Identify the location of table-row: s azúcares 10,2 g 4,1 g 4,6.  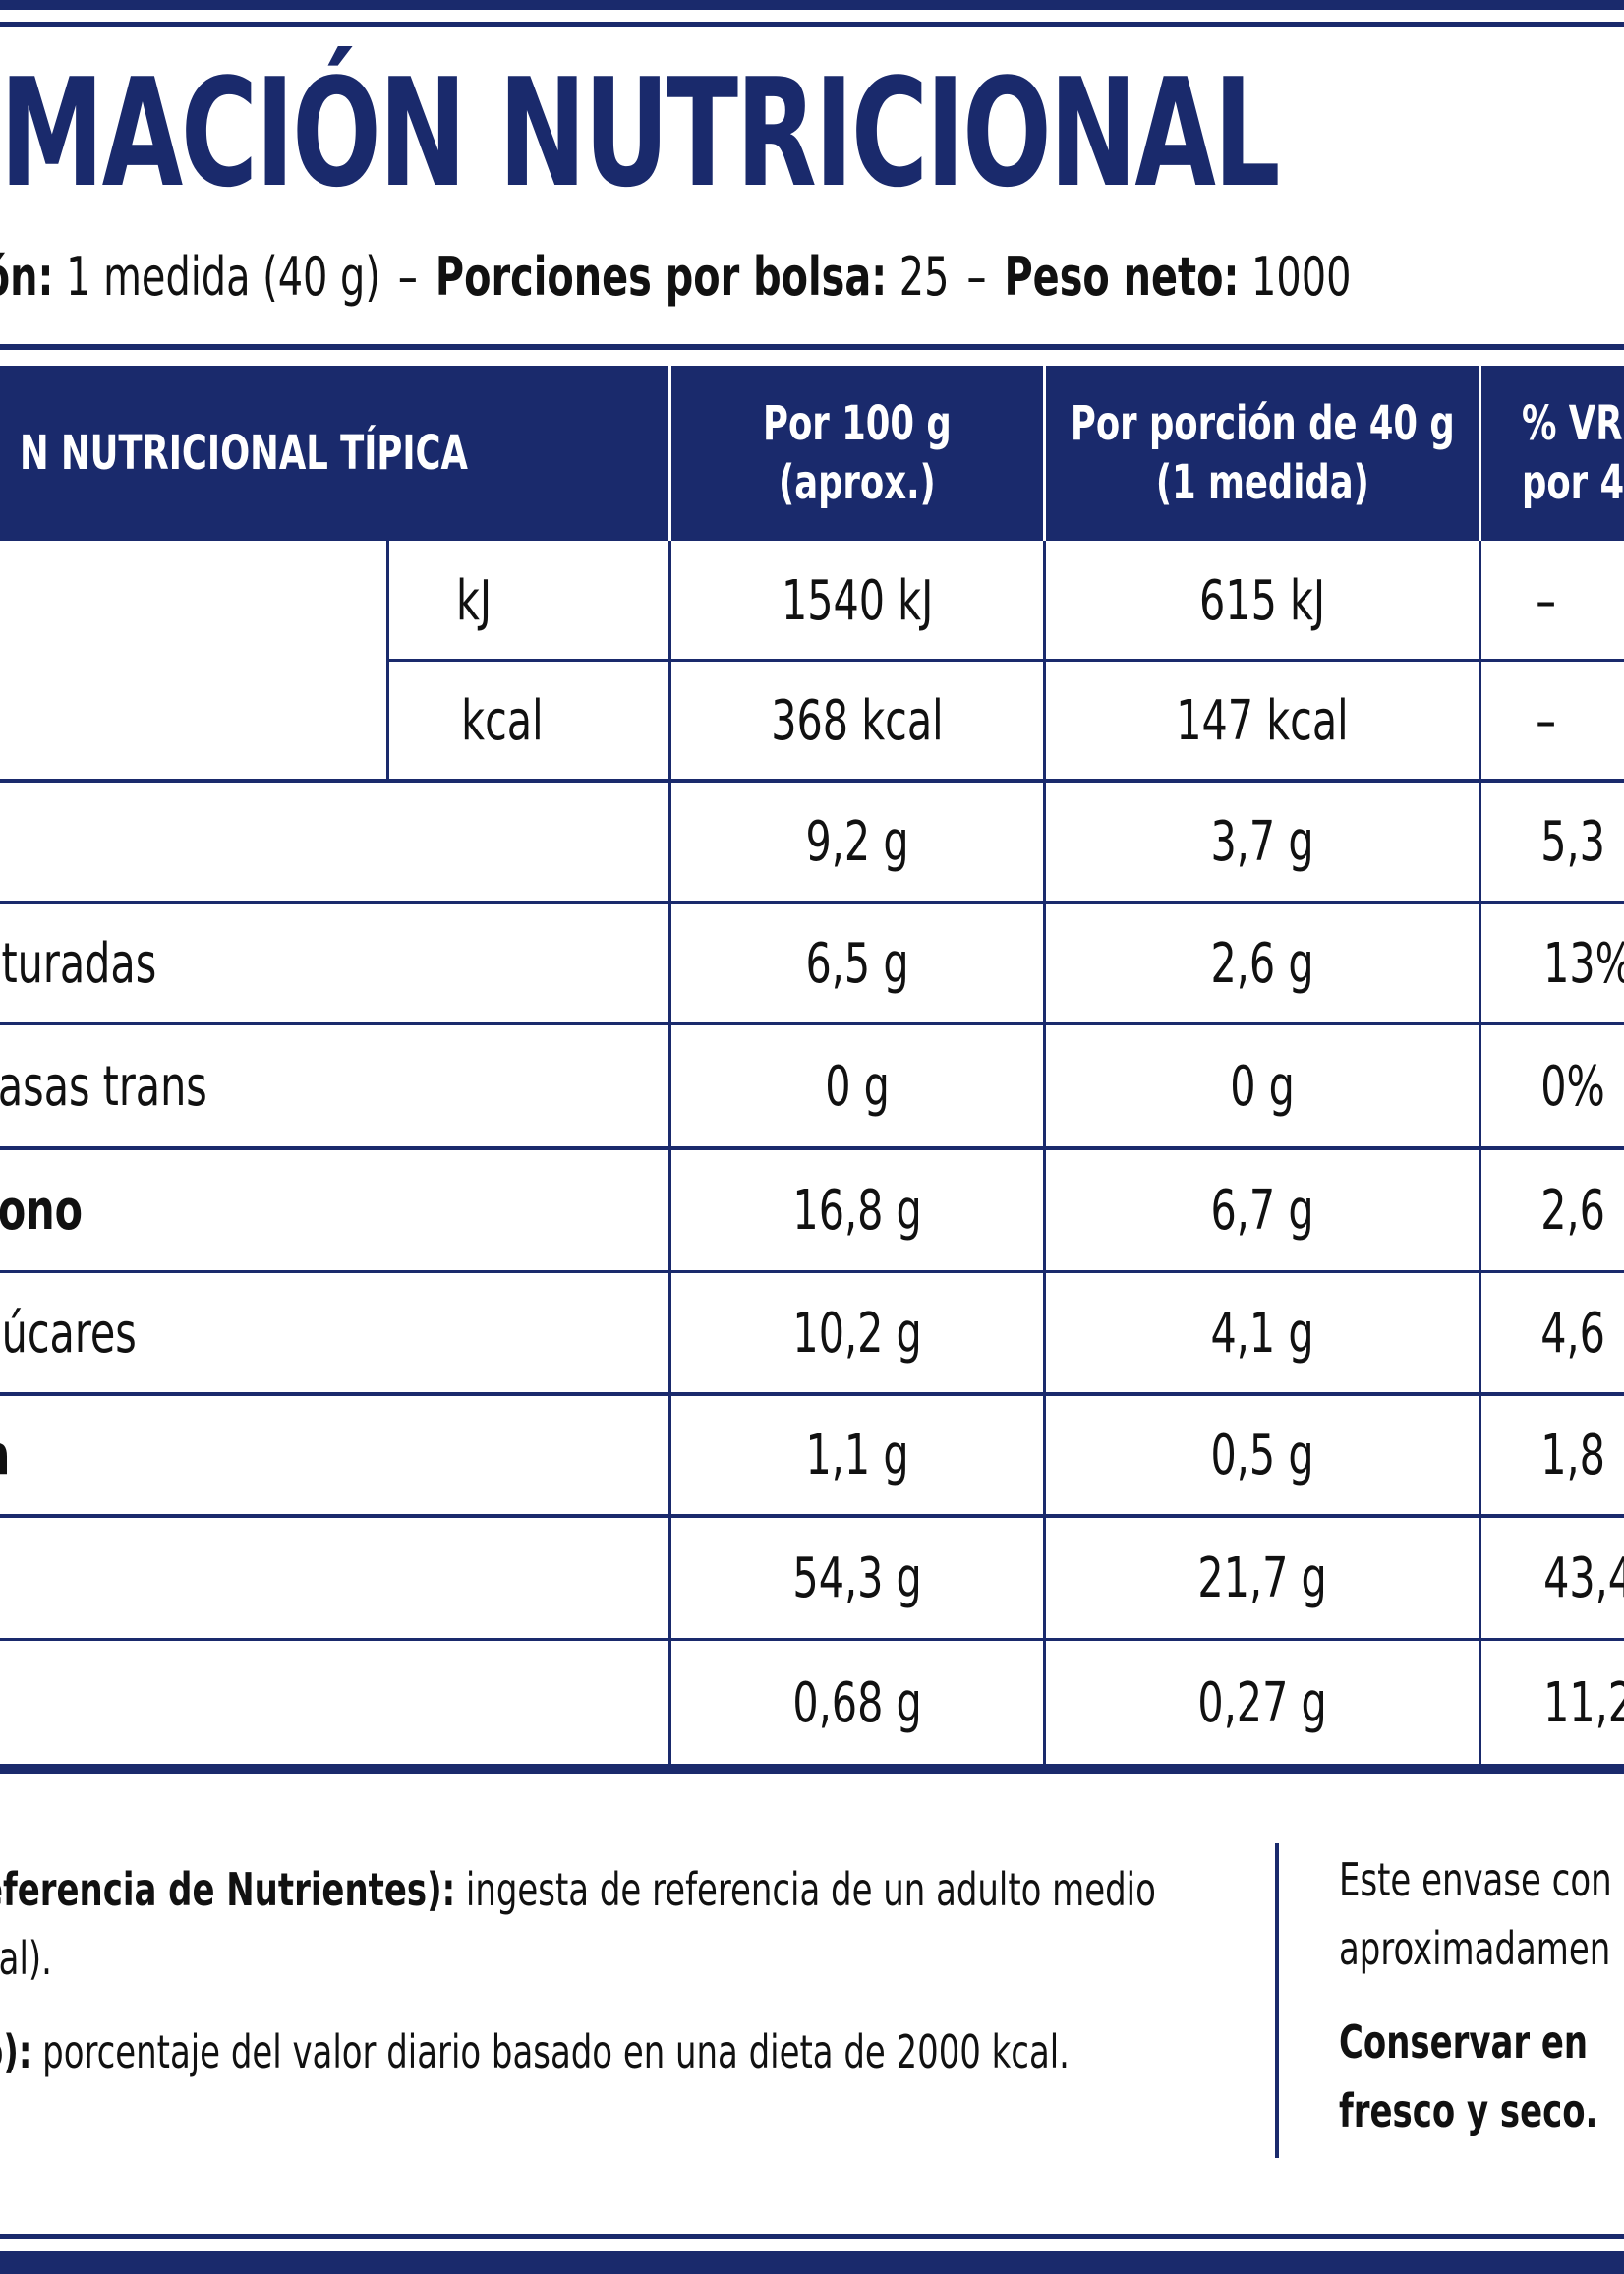
(812, 1333).